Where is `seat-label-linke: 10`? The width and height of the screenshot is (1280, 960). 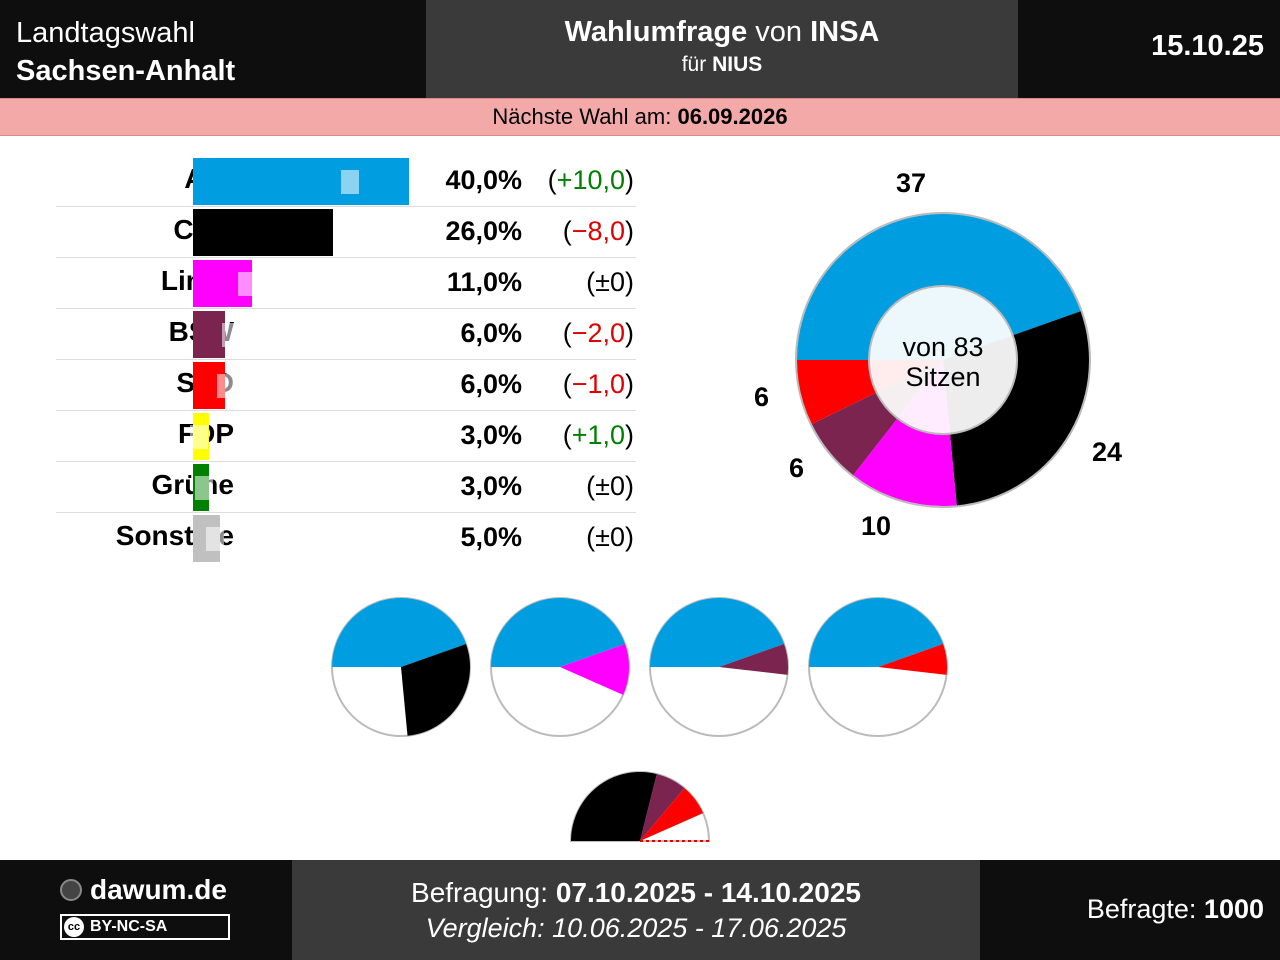
seat-label-linke: 10 is located at coordinates (876, 526).